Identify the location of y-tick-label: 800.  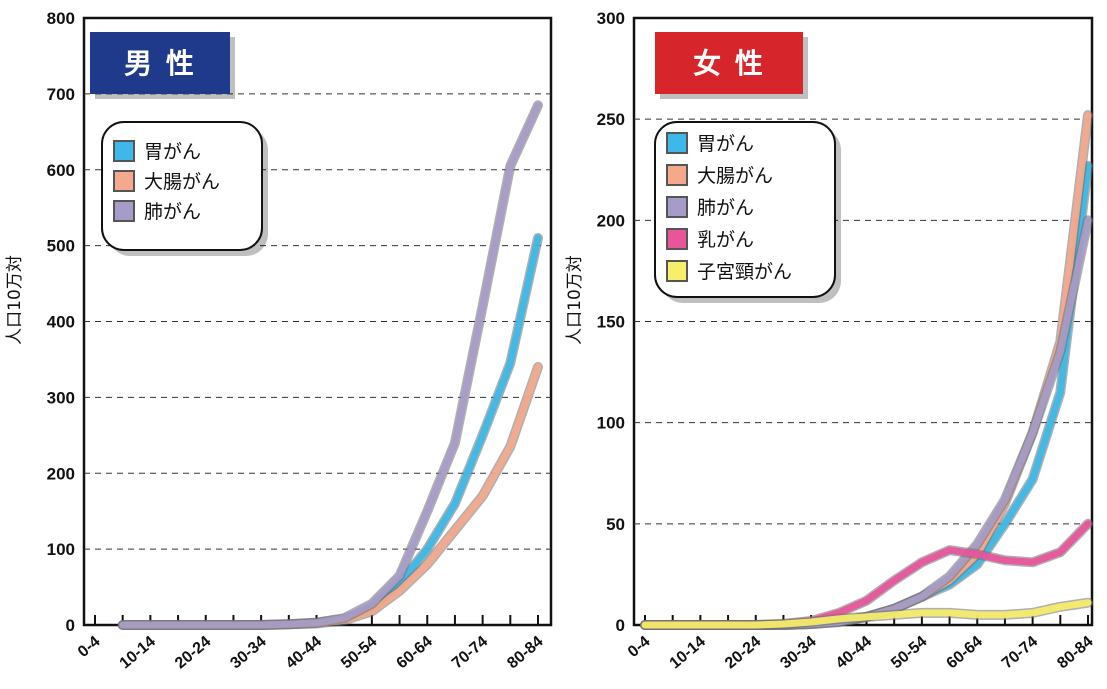
(61, 18).